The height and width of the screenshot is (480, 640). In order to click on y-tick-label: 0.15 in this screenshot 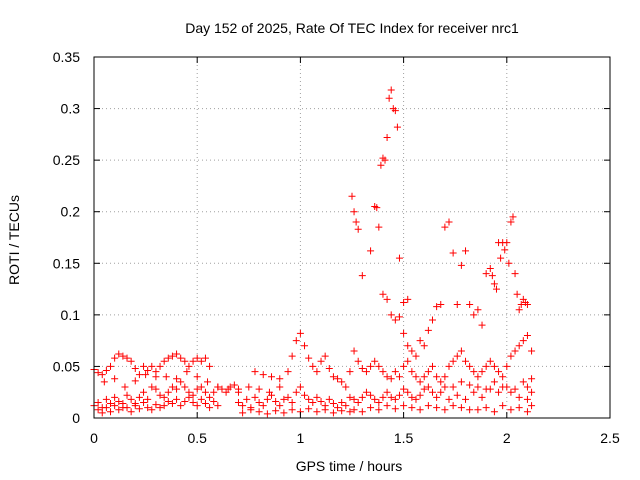, I will do `click(66, 263)`.